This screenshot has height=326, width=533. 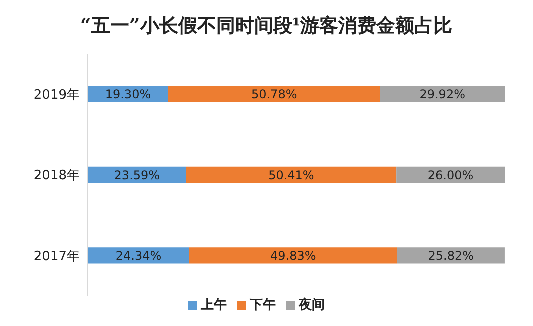 I want to click on data-label: 26.00%, so click(x=451, y=175).